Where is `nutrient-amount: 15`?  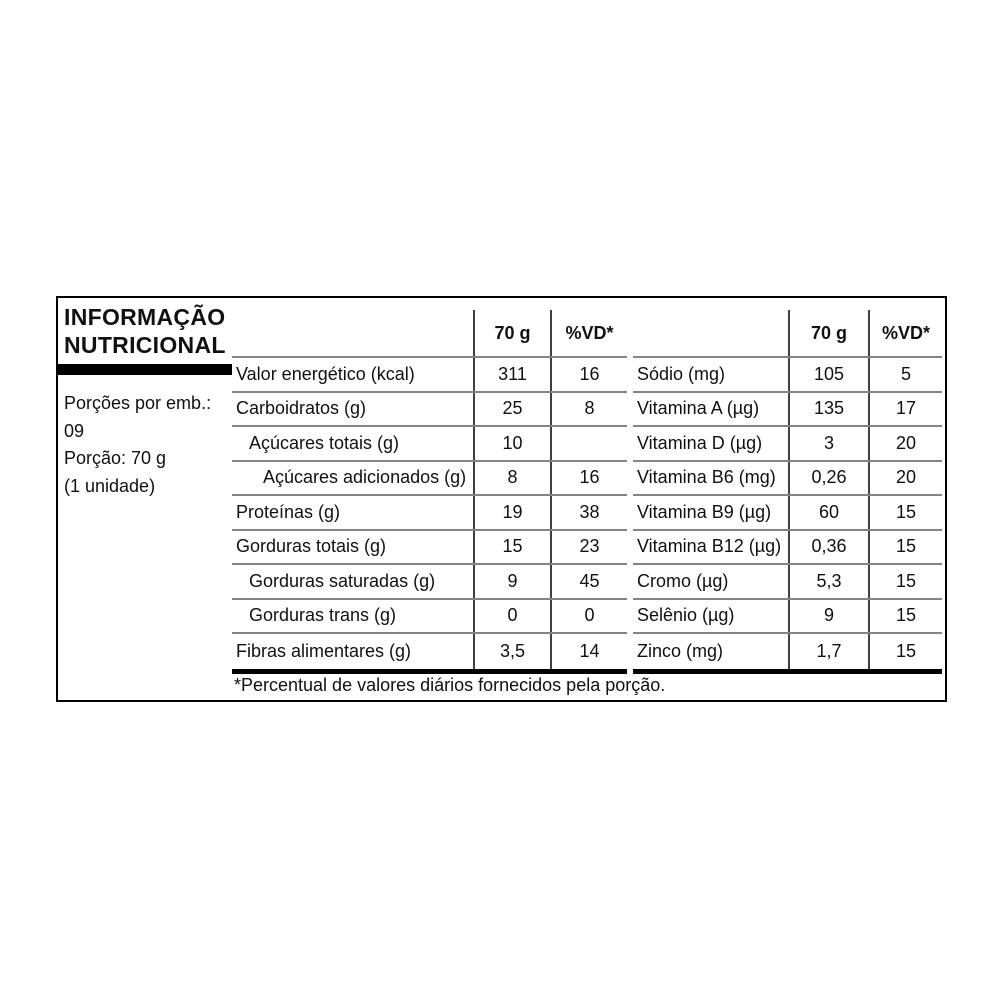
nutrient-amount: 15 is located at coordinates (511, 546).